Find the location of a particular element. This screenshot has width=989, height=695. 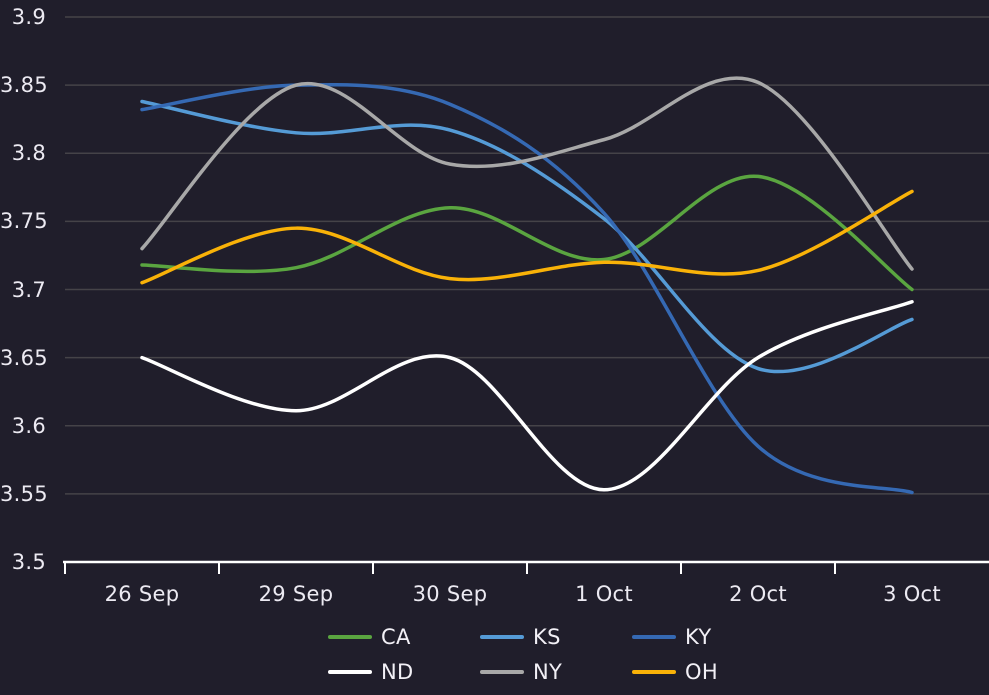

x-axis-label: 26 Sep is located at coordinates (142, 594).